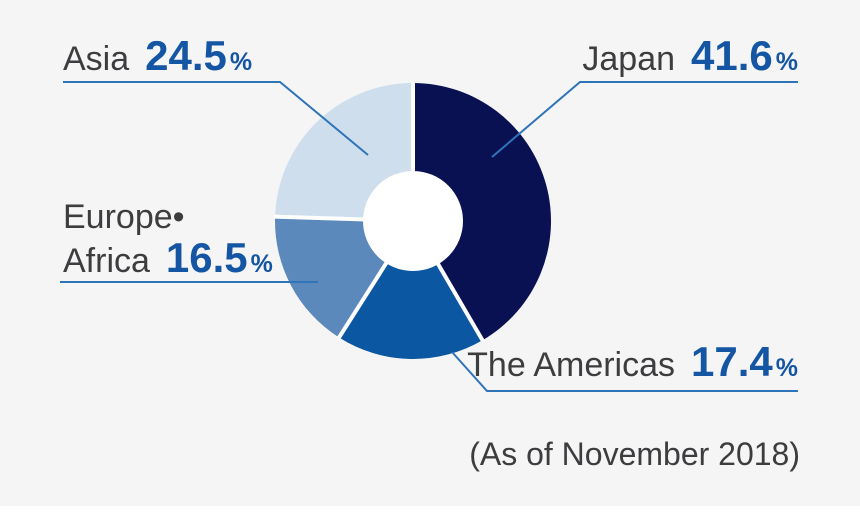 This screenshot has width=860, height=512. What do you see at coordinates (430, 509) in the screenshot?
I see `bottom-strip` at bounding box center [430, 509].